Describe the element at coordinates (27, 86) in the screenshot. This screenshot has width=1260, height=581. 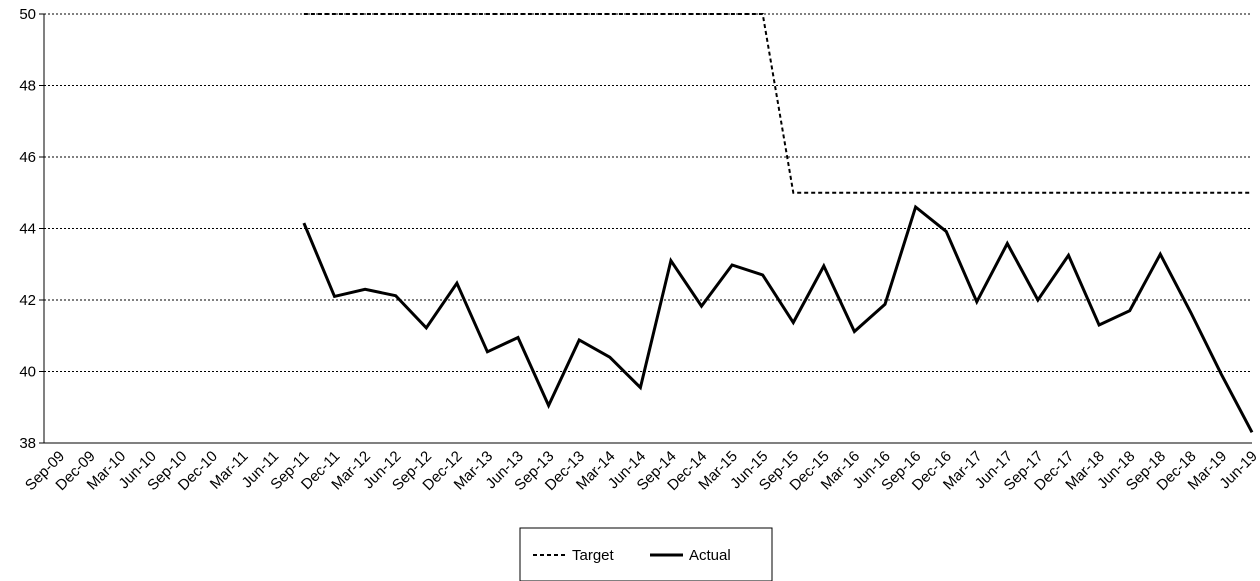
I see `y-tick-label: 48` at that location.